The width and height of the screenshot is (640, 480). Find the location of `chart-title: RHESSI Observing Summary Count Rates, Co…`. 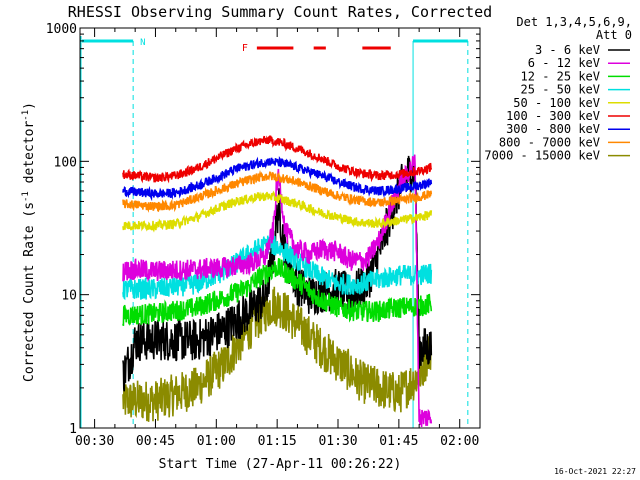

chart-title: RHESSI Observing Summary Count Rates, Co… is located at coordinates (280, 12).